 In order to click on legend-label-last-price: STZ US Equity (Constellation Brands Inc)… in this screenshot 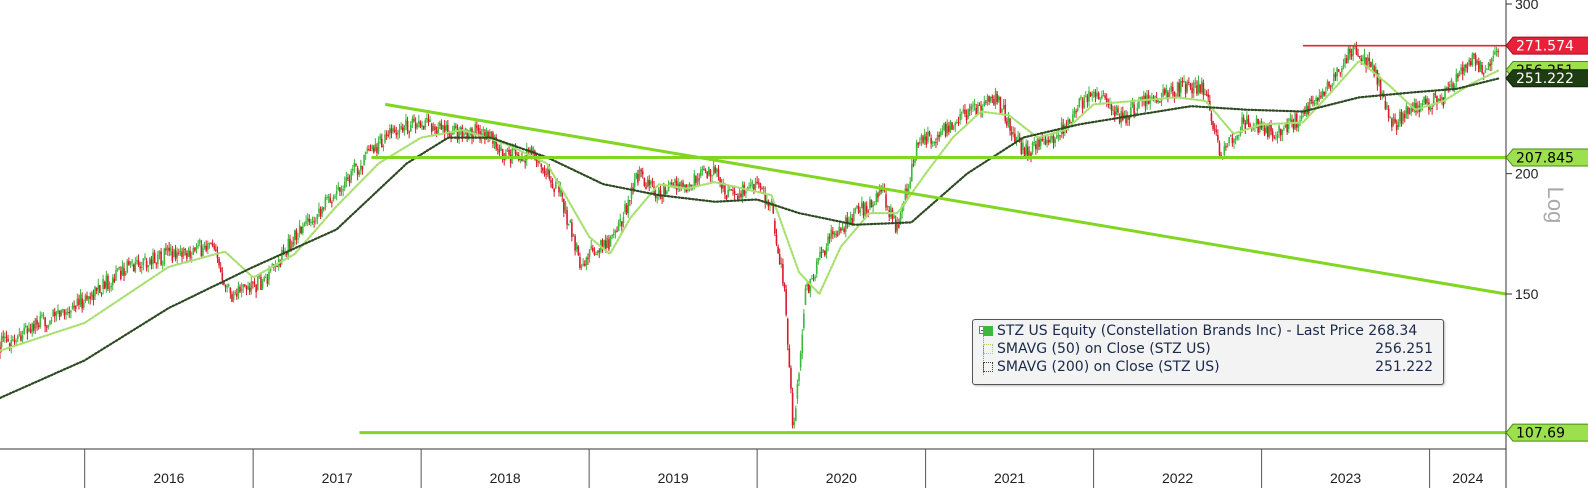, I will do `click(1207, 331)`.